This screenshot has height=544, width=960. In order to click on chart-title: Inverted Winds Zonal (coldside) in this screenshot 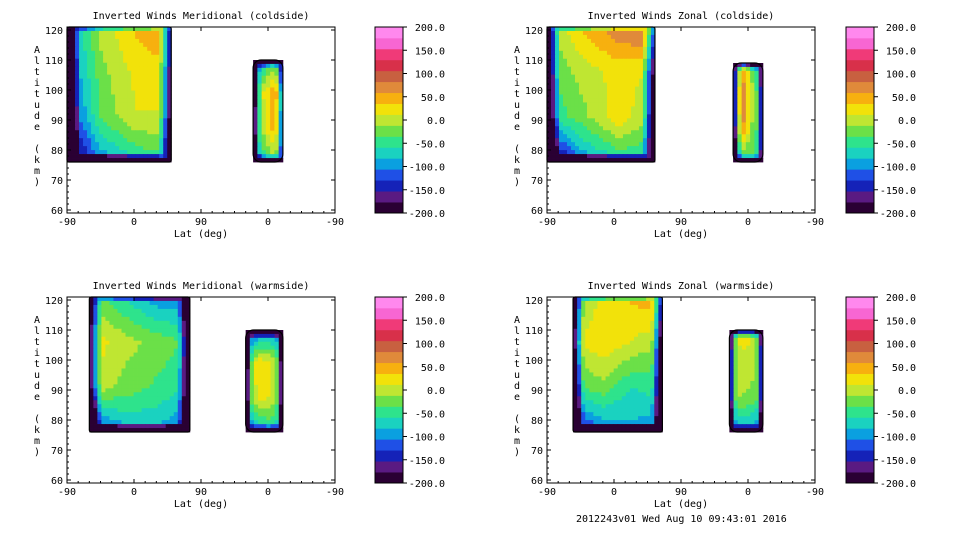, I will do `click(681, 16)`.